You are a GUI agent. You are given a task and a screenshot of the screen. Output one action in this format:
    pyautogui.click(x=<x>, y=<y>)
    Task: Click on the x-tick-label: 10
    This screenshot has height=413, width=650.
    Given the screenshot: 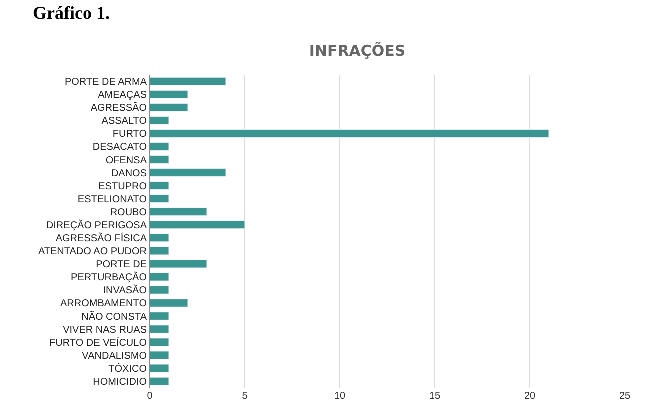 What is the action you would take?
    pyautogui.click(x=340, y=396)
    